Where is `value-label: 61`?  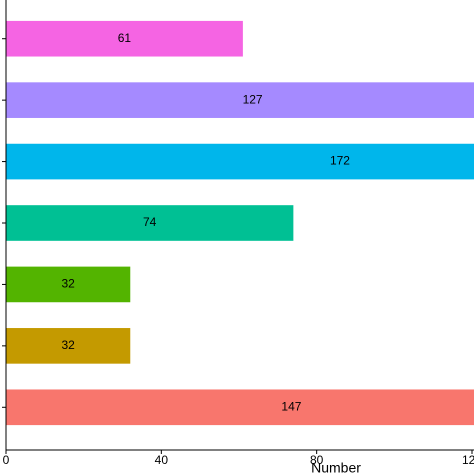 value-label: 61 is located at coordinates (125, 38).